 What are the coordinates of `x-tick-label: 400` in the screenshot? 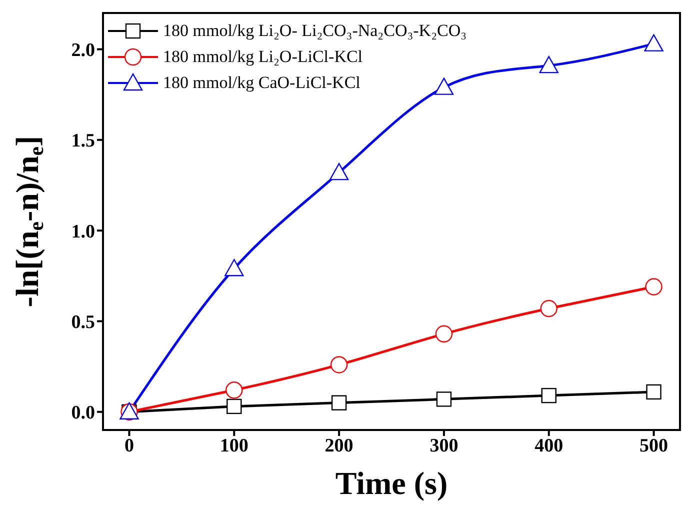 It's located at (549, 445).